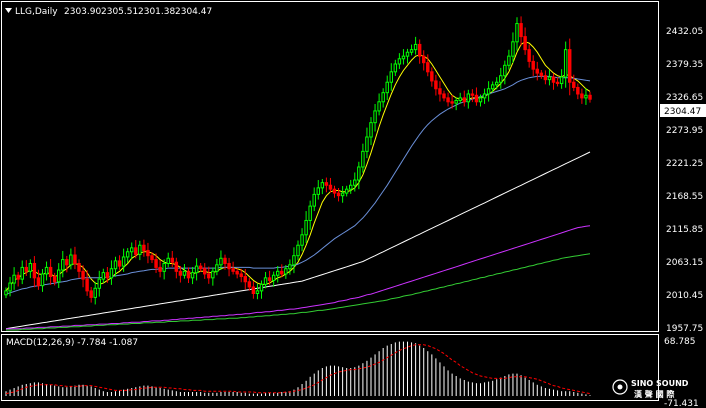  What do you see at coordinates (684, 197) in the screenshot?
I see `price-tick: 2168.55` at bounding box center [684, 197].